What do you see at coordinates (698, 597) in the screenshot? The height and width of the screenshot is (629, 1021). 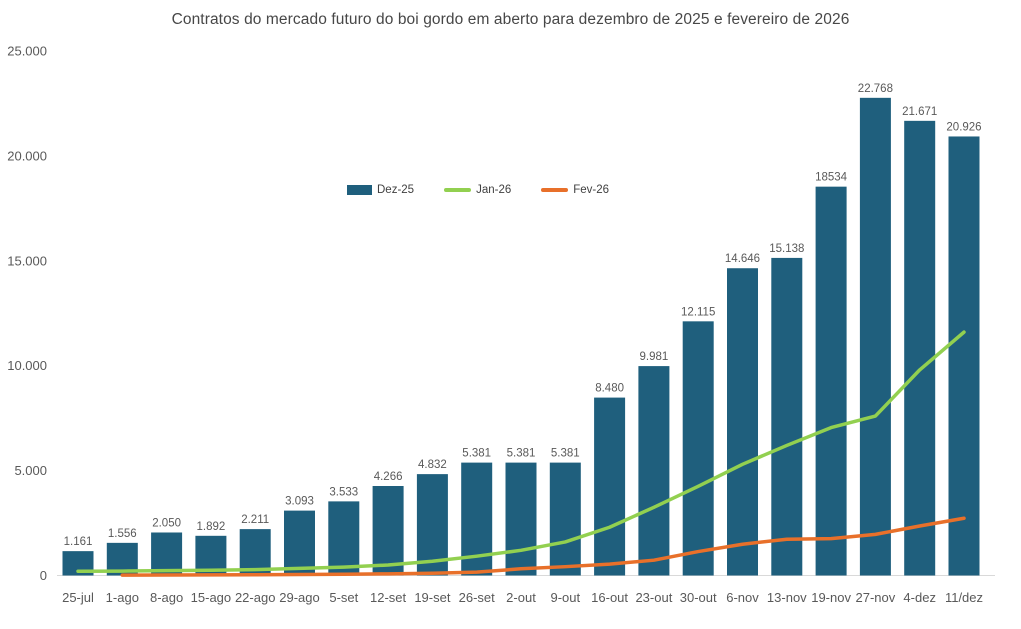 I see `x-tick-label: 30-out` at bounding box center [698, 597].